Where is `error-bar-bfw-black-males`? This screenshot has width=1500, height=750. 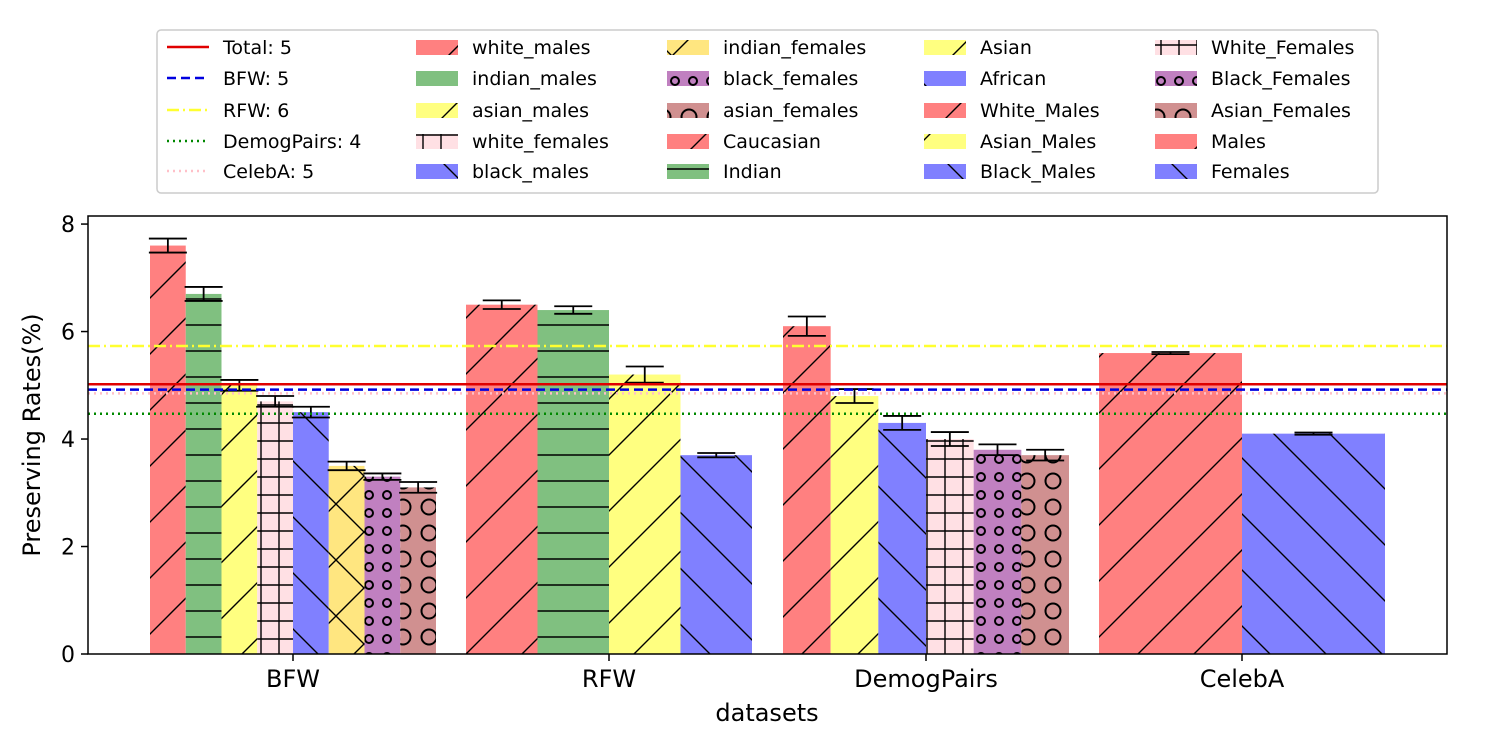 error-bar-bfw-black-males is located at coordinates (310, 412).